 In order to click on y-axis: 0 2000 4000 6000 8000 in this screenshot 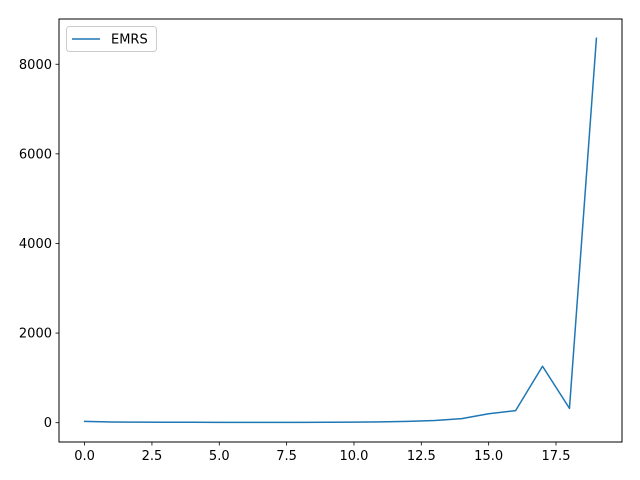, I will do `click(39, 244)`.